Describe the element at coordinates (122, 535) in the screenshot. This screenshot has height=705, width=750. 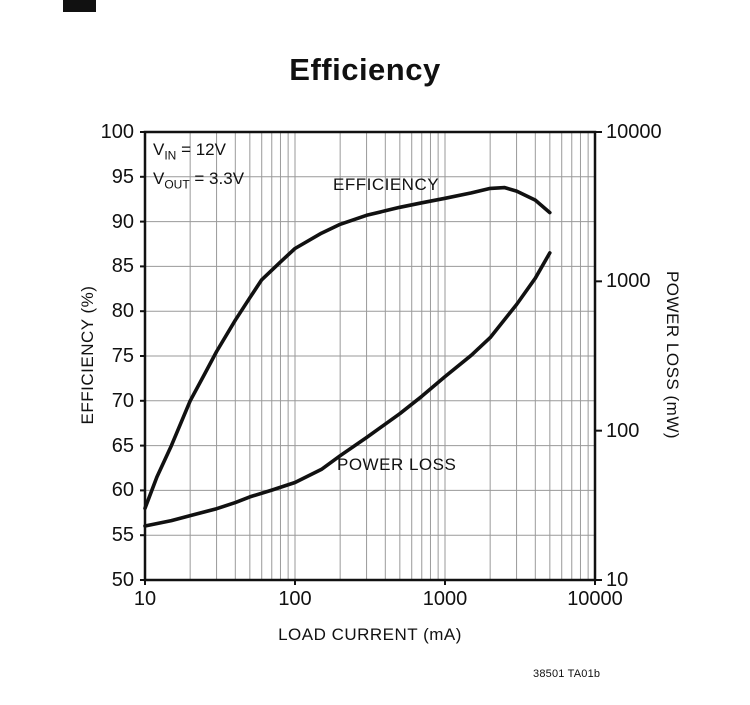
I see `y-left-tick-label: 55` at that location.